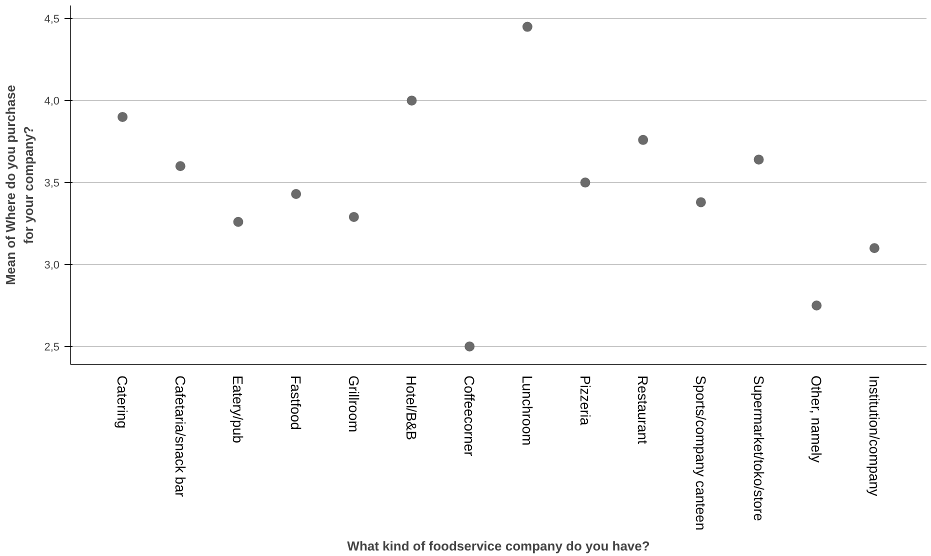 This screenshot has width=931, height=556. What do you see at coordinates (52, 184) in the screenshot?
I see `y-tick-label: 3,5` at bounding box center [52, 184].